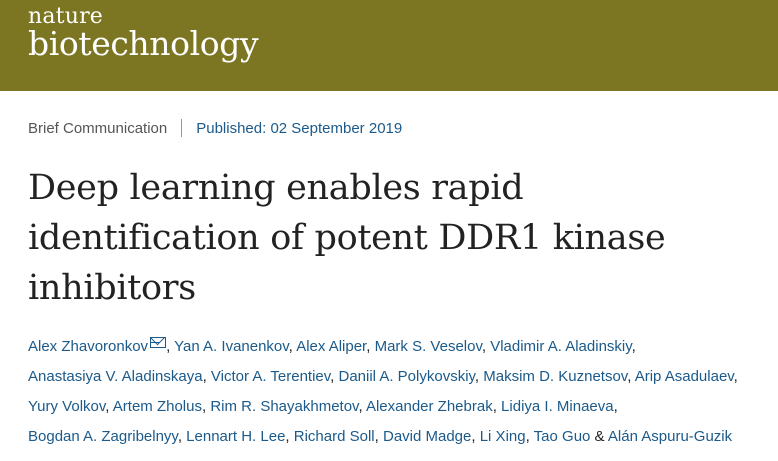 The height and width of the screenshot is (461, 778). What do you see at coordinates (670, 436) in the screenshot?
I see `author-link: Alán Aspuru-Guzik` at bounding box center [670, 436].